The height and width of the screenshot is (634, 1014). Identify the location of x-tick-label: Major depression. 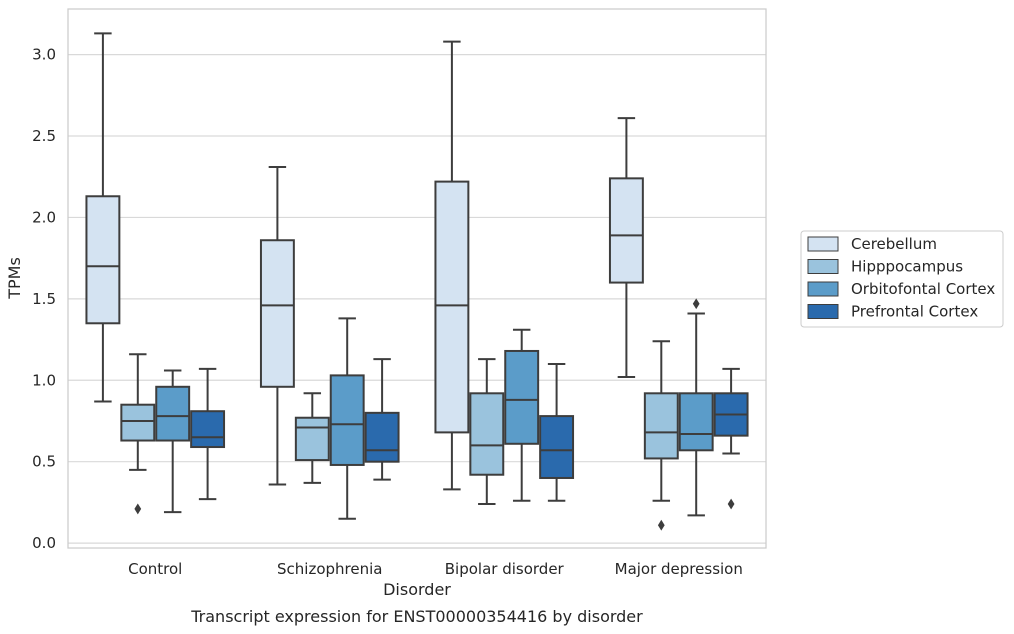
(679, 569).